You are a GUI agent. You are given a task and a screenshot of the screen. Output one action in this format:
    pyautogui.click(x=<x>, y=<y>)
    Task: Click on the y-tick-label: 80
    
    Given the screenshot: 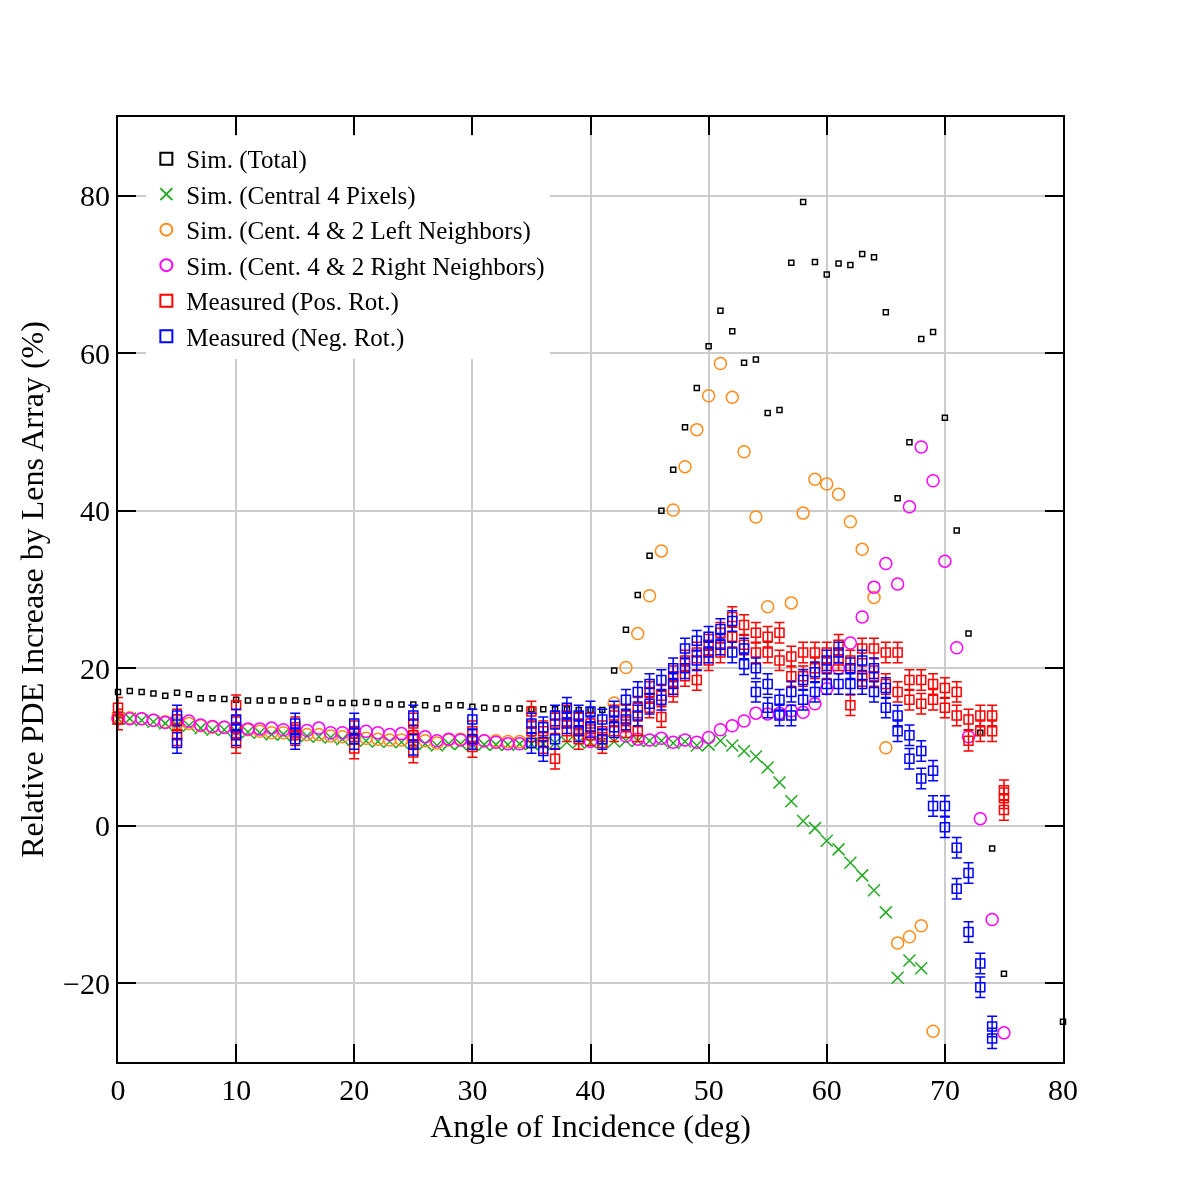 What is the action you would take?
    pyautogui.click(x=95, y=196)
    